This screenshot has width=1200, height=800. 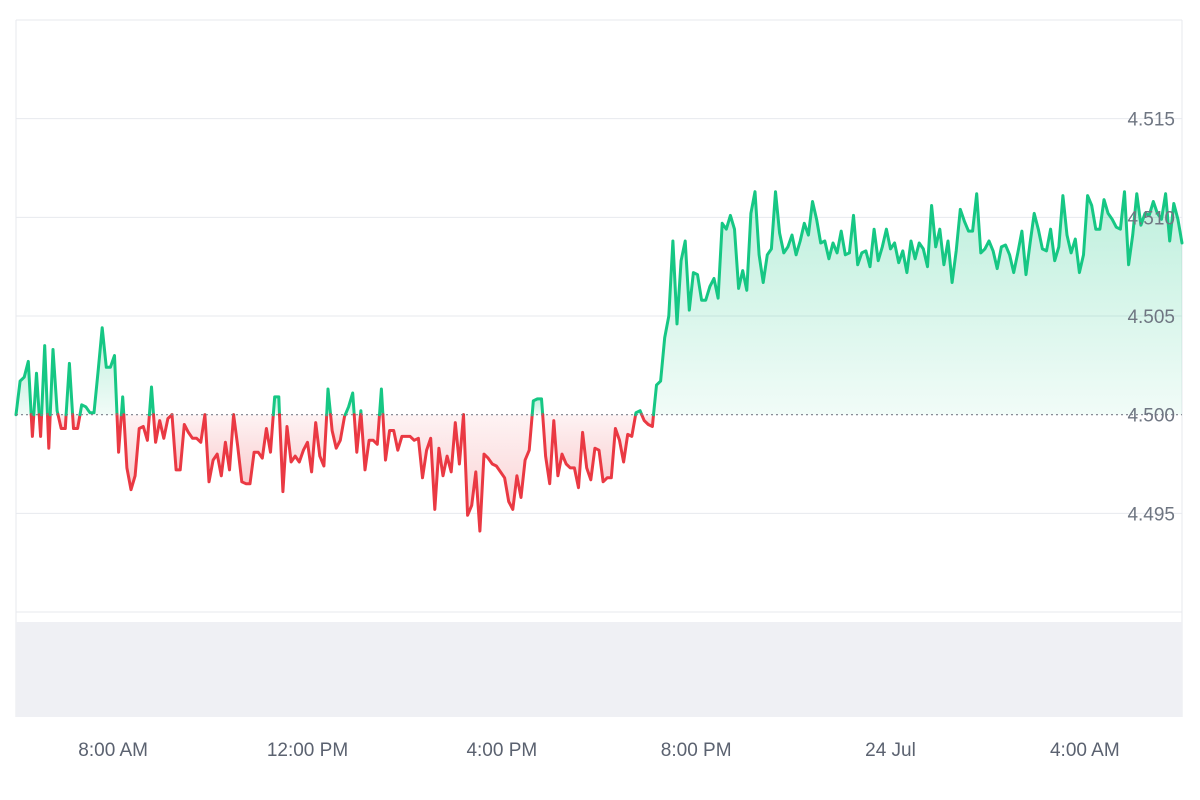 What do you see at coordinates (1085, 750) in the screenshot?
I see `x-tick-label: 4:00 AM` at bounding box center [1085, 750].